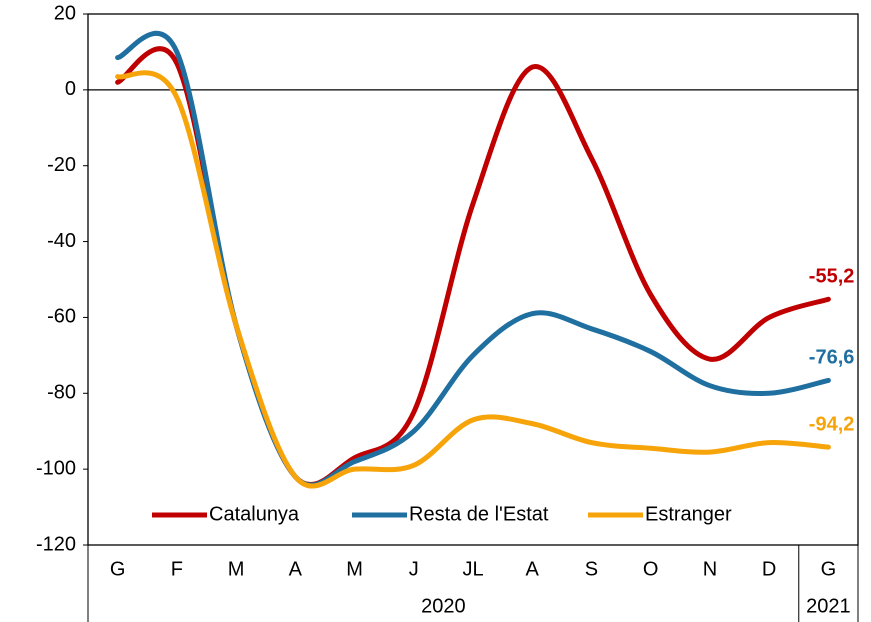 Image resolution: width=871 pixels, height=622 pixels. What do you see at coordinates (56, 544) in the screenshot?
I see `y-tick-label: -120` at bounding box center [56, 544].